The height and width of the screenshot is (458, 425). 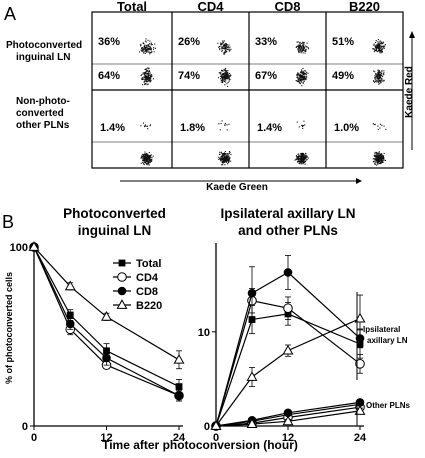 I want to click on row-label-2-line-3: other PLNs, so click(x=43, y=125).